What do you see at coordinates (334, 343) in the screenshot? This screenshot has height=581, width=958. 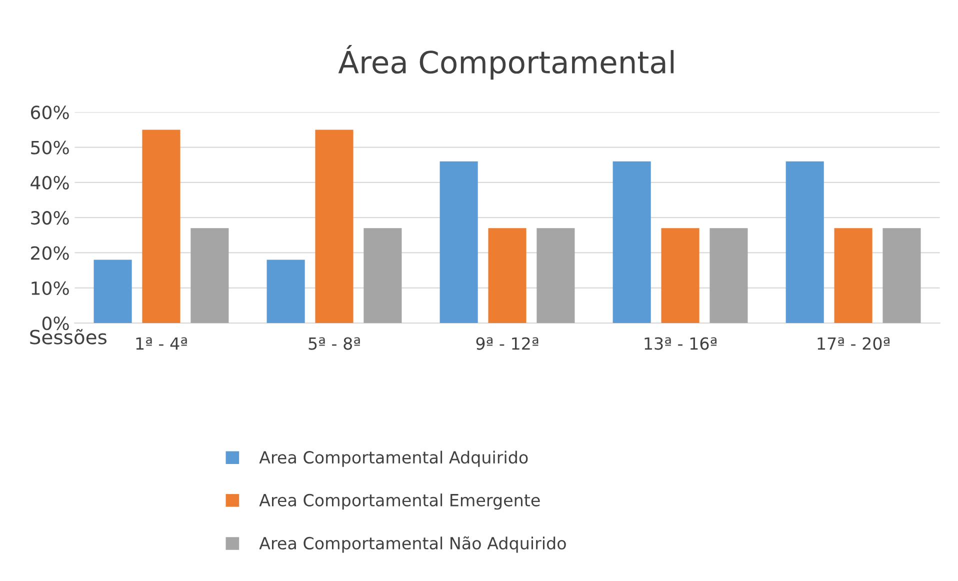 I see `x-tick-label: 5ª - 8ª` at bounding box center [334, 343].